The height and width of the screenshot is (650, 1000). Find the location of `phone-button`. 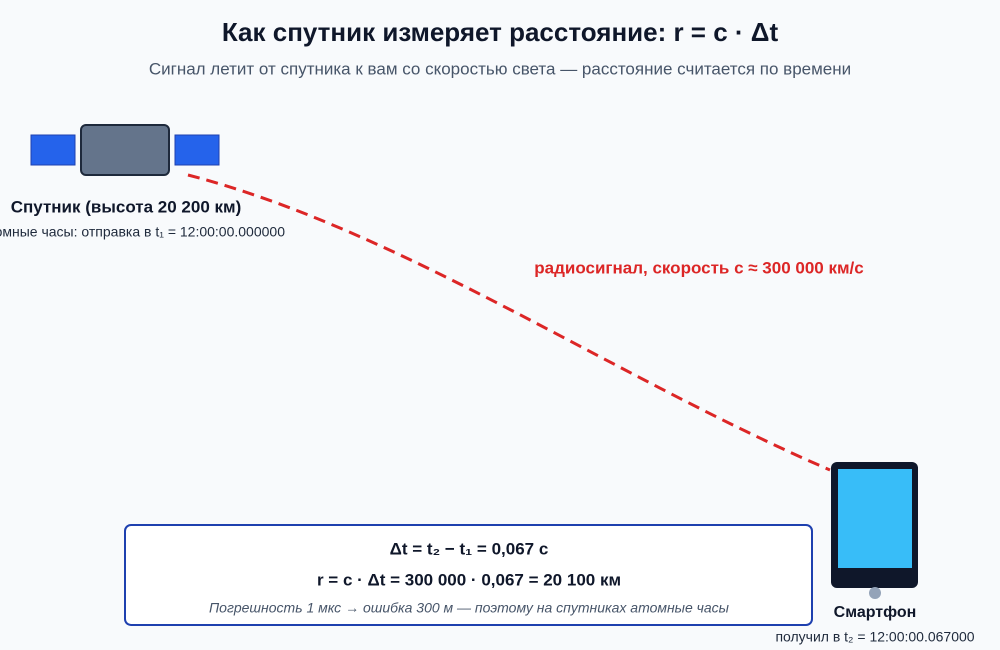

phone-button is located at coordinates (875, 593).